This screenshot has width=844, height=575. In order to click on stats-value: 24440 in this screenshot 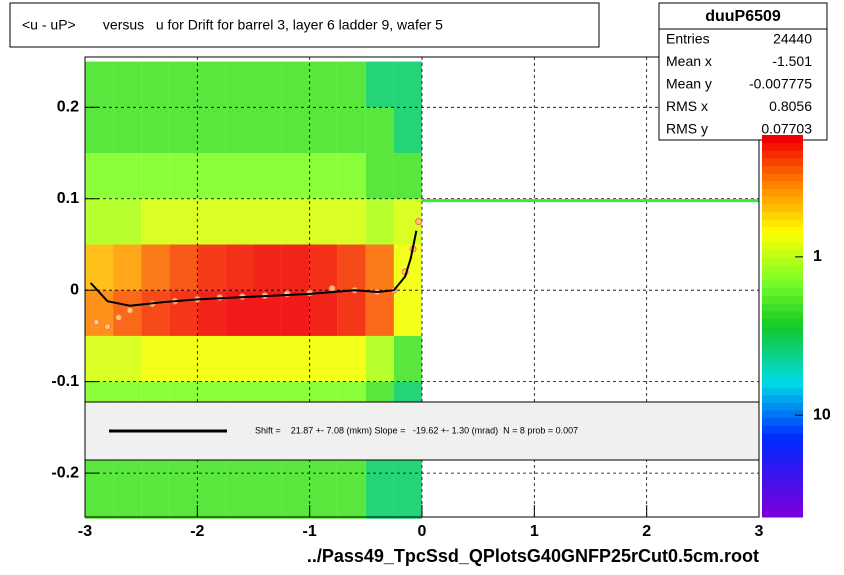, I will do `click(792, 39)`.